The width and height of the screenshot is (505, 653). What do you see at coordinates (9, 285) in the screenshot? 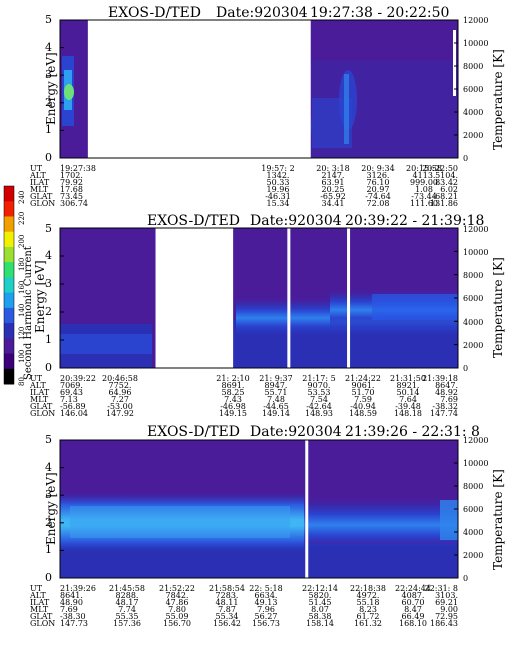
I see `colorbar-swatches` at bounding box center [9, 285].